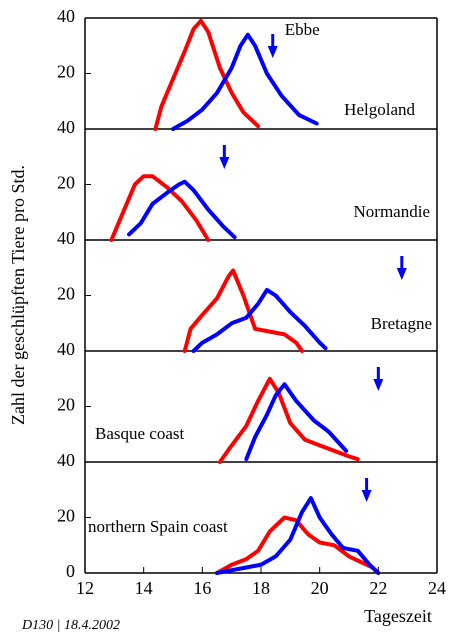 The width and height of the screenshot is (453, 637). Describe the element at coordinates (140, 433) in the screenshot. I see `panel-label: Basque coast` at that location.